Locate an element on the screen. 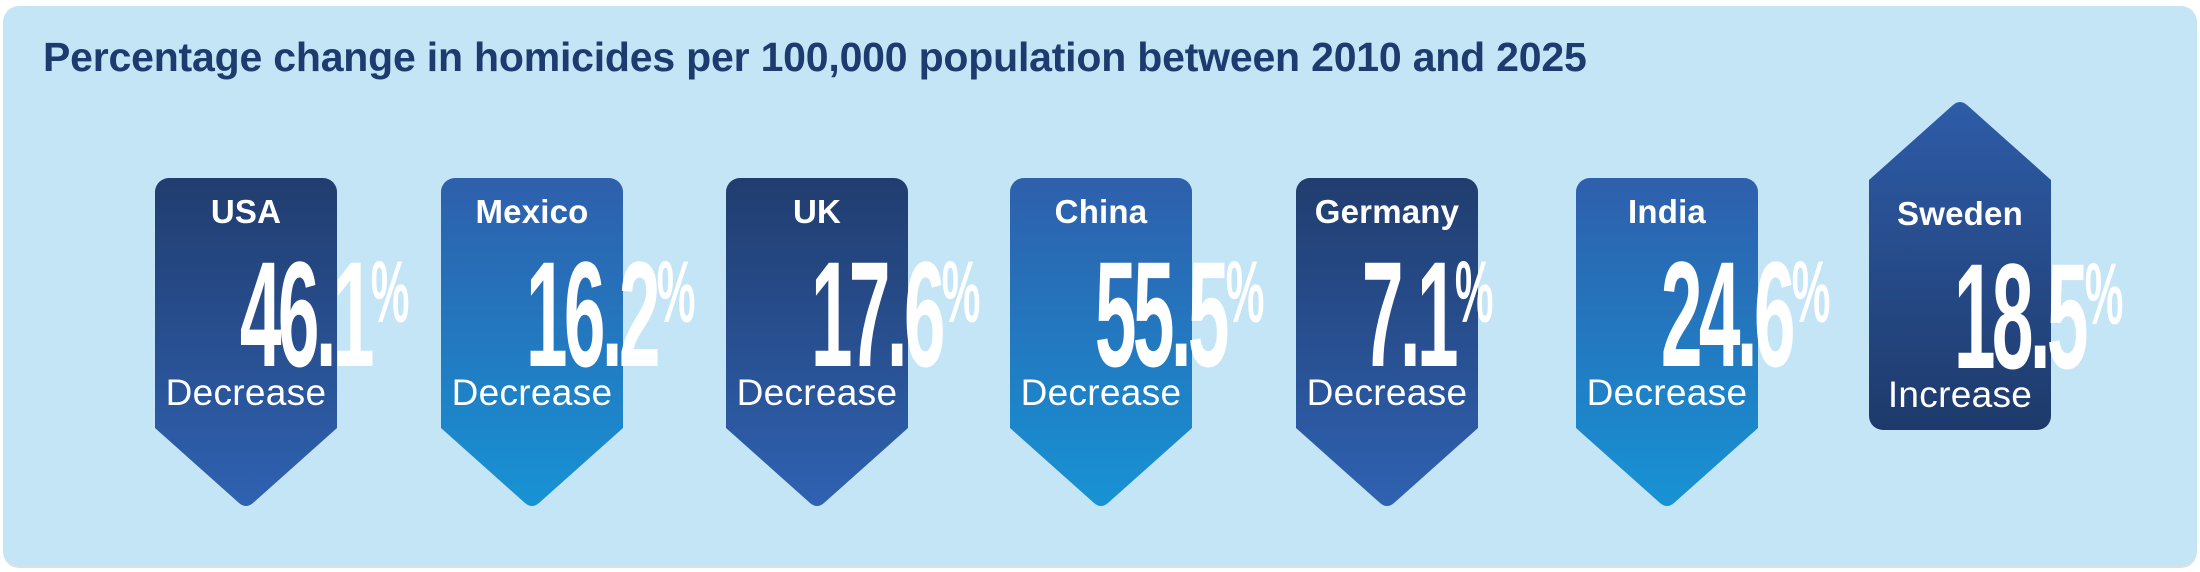  badge-germany: Germany 7.1% Decrease is located at coordinates (1395, 344).